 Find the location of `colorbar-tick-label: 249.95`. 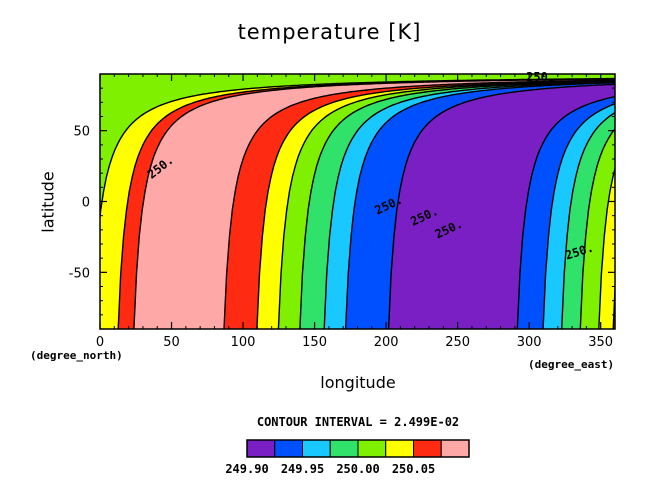

colorbar-tick-label: 249.95 is located at coordinates (302, 469).